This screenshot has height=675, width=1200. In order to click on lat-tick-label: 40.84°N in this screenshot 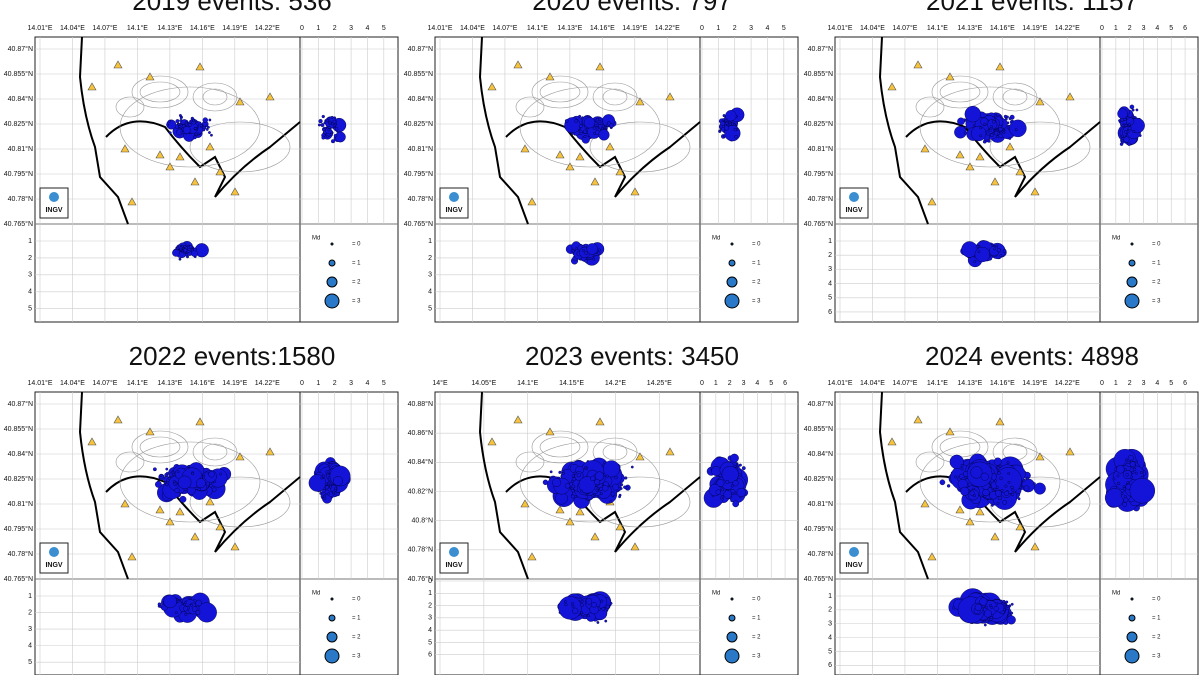, I will do `click(420, 462)`.